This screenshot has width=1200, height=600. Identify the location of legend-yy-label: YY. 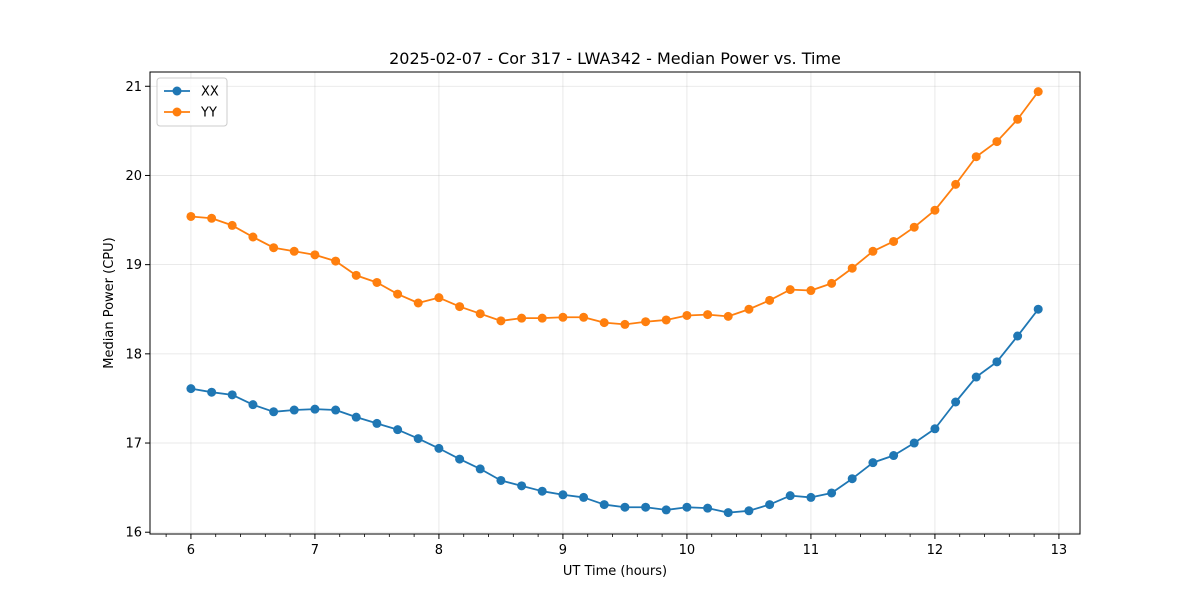
(208, 113).